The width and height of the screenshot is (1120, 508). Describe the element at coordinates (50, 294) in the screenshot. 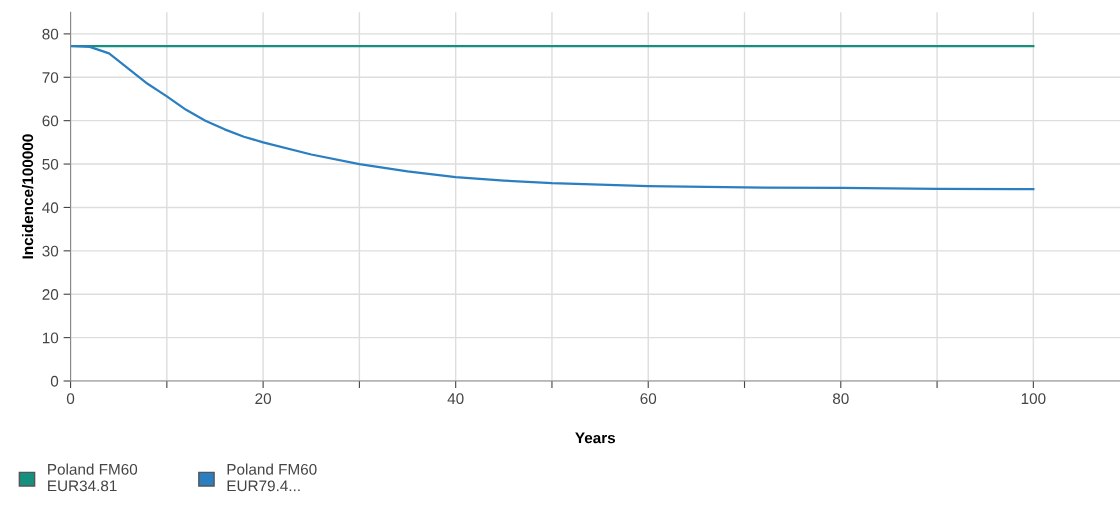

I see `y-tick-label: 20` at that location.